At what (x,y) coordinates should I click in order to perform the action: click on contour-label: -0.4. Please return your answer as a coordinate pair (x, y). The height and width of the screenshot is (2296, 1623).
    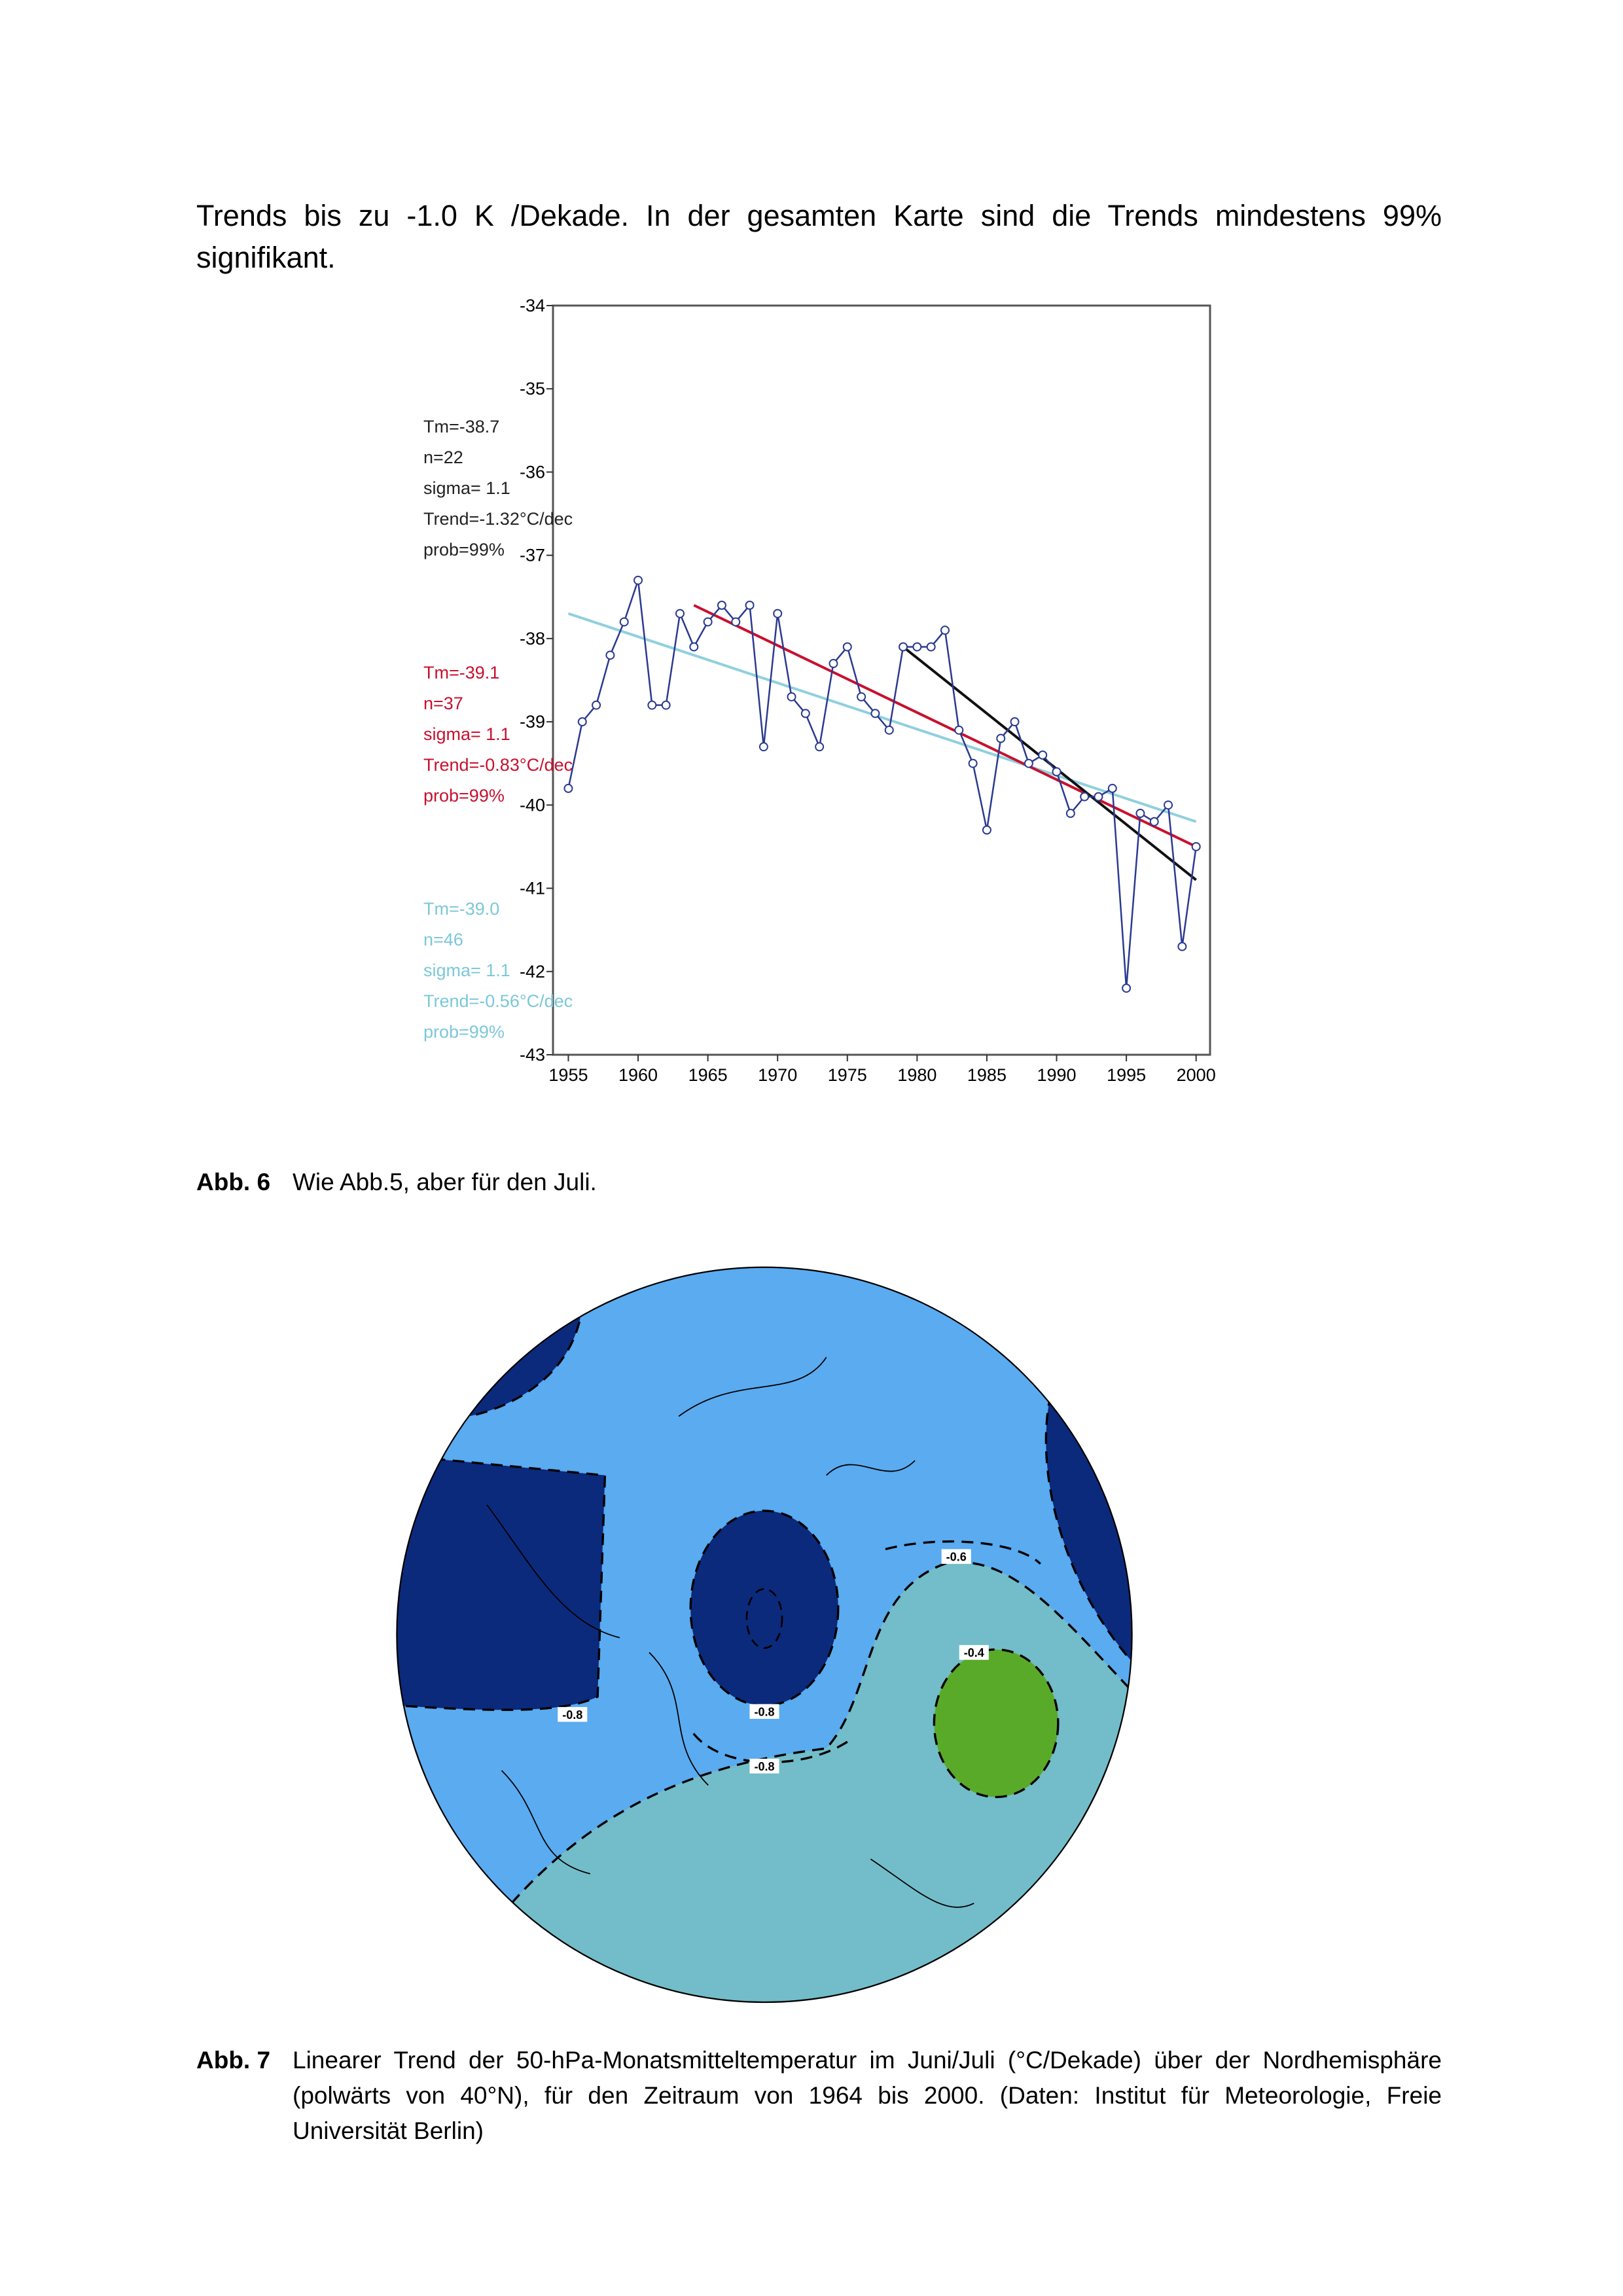
    Looking at the image, I should click on (974, 1653).